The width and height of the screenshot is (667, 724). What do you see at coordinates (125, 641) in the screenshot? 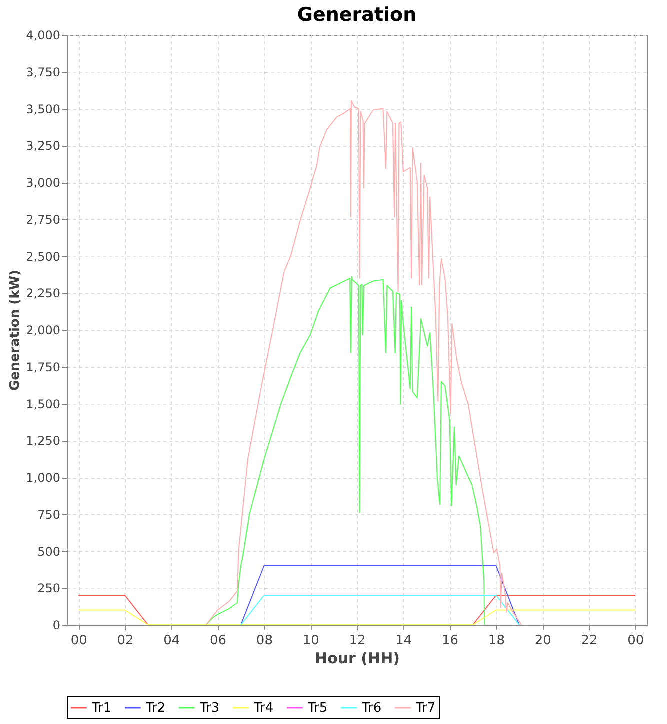
I see `x-tick-label: 02` at bounding box center [125, 641].